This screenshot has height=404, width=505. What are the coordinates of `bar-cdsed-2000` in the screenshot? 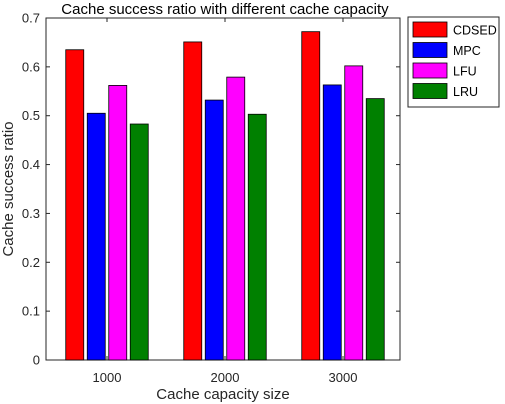 It's located at (193, 201).